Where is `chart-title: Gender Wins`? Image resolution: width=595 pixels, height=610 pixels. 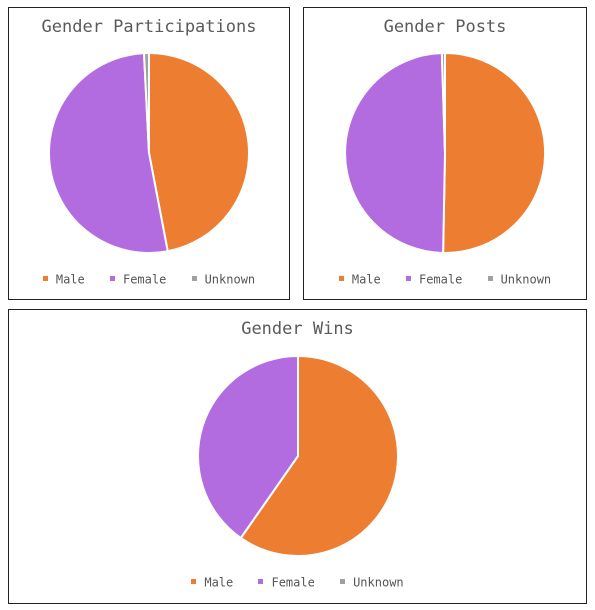
chart-title: Gender Wins is located at coordinates (297, 329).